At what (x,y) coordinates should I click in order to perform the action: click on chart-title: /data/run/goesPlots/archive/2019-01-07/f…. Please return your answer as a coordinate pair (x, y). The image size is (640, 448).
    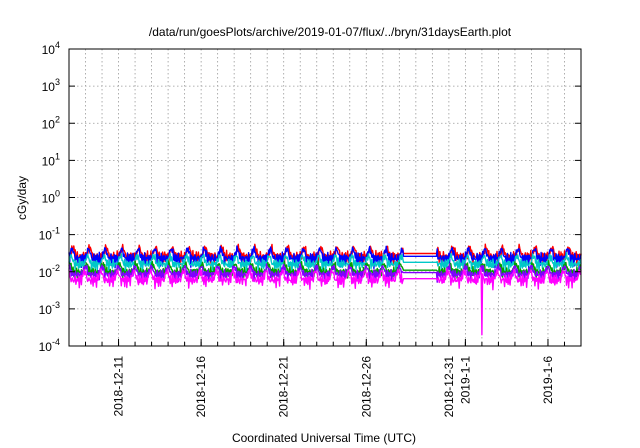
    Looking at the image, I should click on (330, 32).